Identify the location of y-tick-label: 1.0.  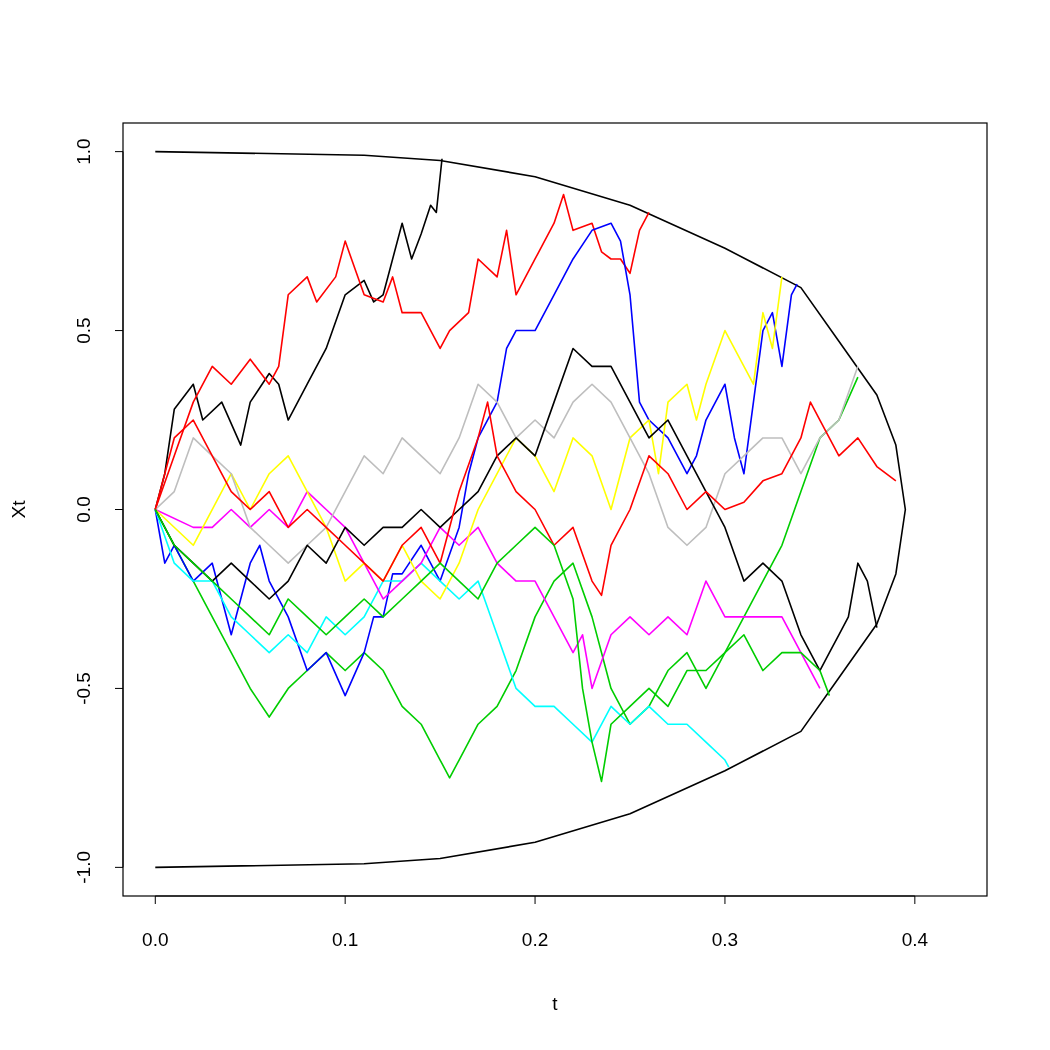
(84, 151).